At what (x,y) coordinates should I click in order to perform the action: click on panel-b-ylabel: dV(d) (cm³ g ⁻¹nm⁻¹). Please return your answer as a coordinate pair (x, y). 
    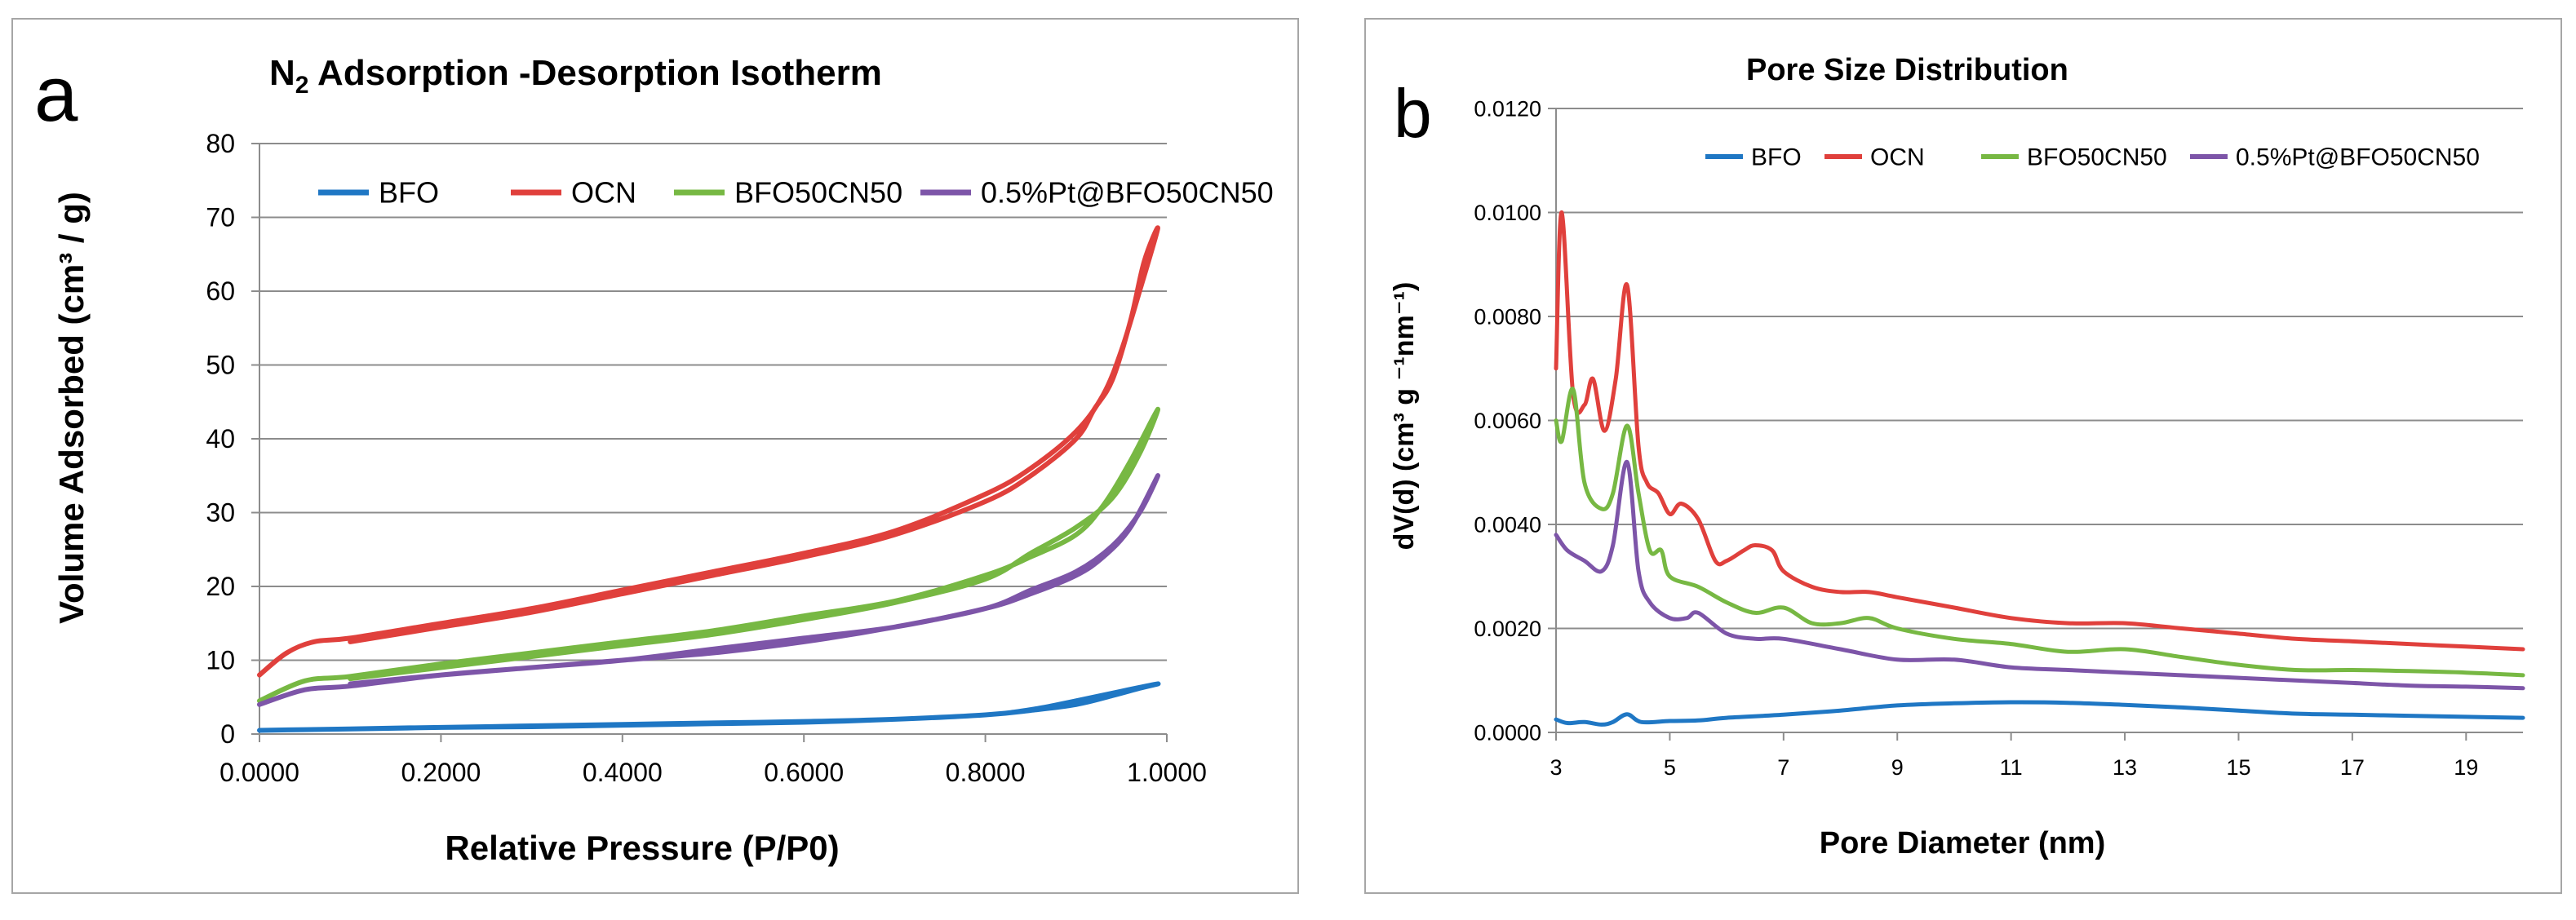
    Looking at the image, I should click on (1404, 416).